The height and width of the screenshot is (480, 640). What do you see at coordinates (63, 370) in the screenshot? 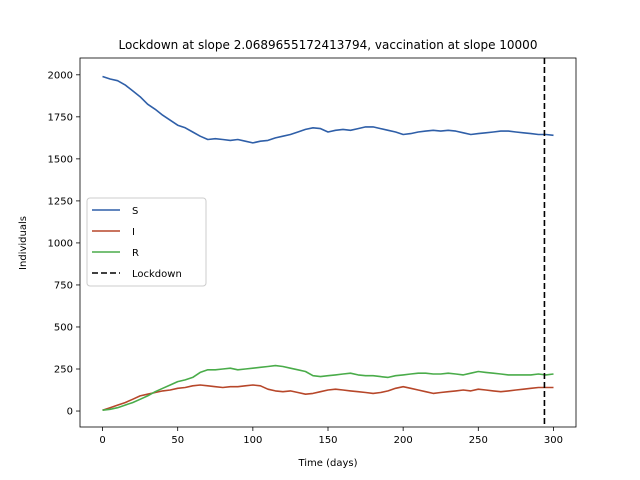
I see `y-tick-label: 250` at bounding box center [63, 370].